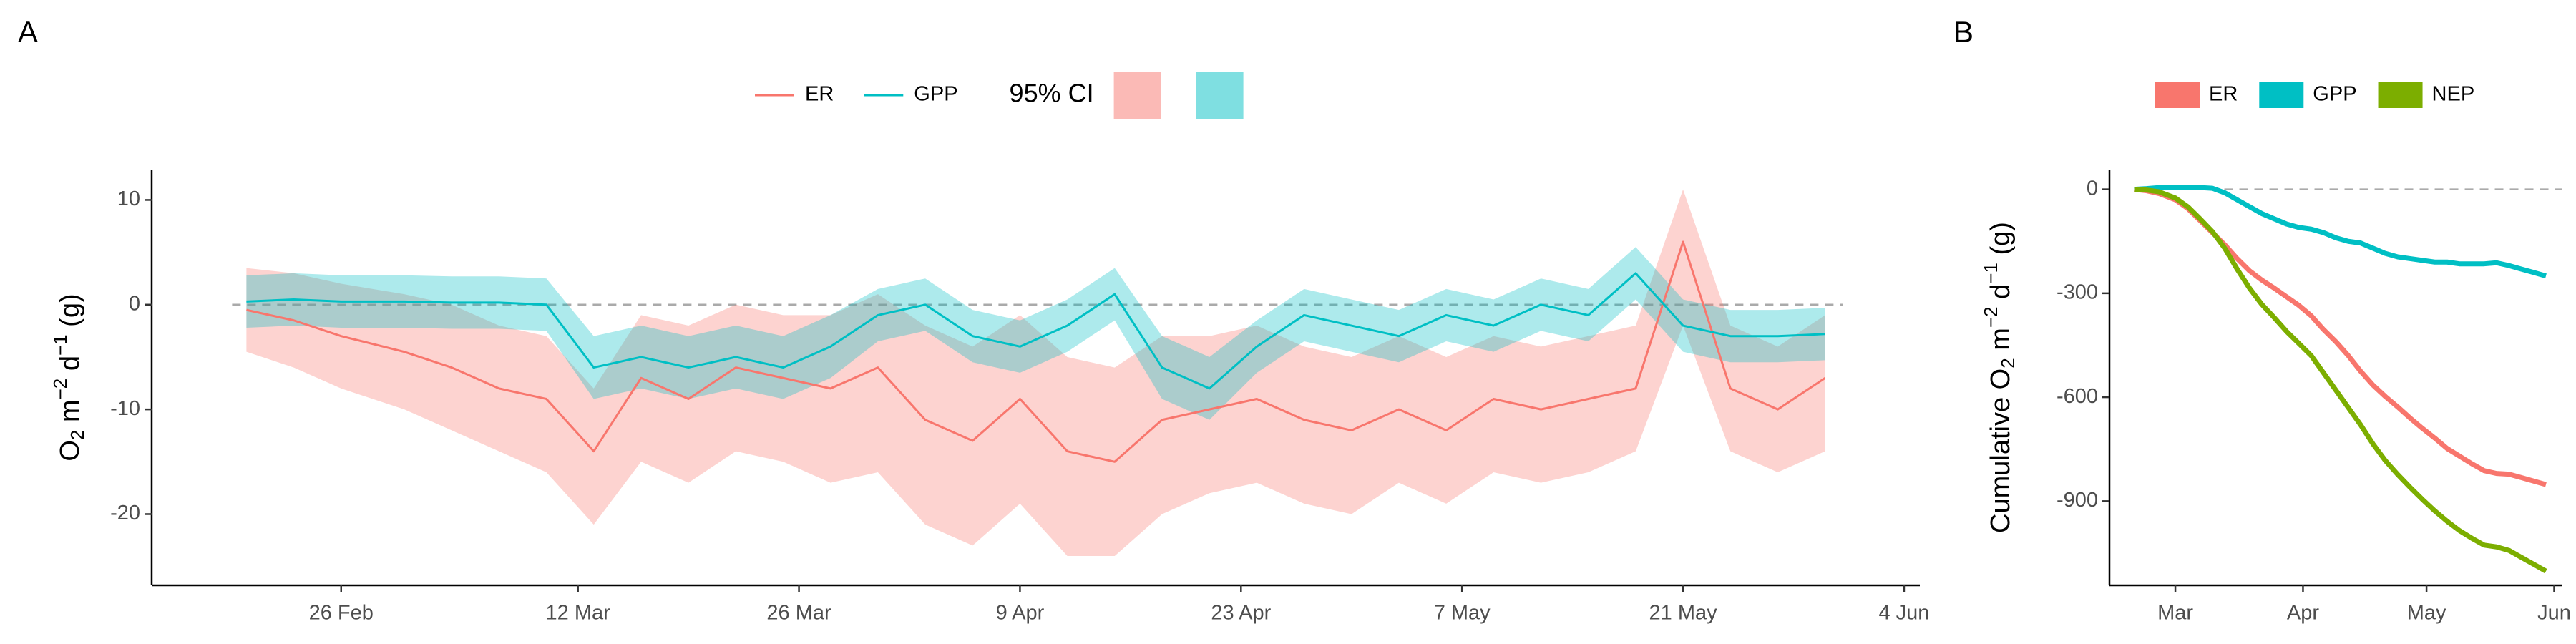 The image size is (2576, 644). Describe the element at coordinates (1241, 613) in the screenshot. I see `x-tick-label: 23 Apr` at that location.